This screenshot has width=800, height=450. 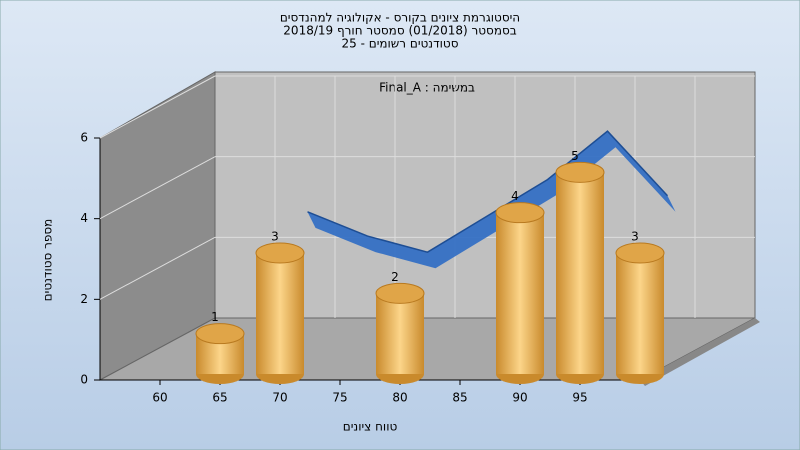 What do you see at coordinates (84, 138) in the screenshot?
I see `y-tick-label: 6` at bounding box center [84, 138].